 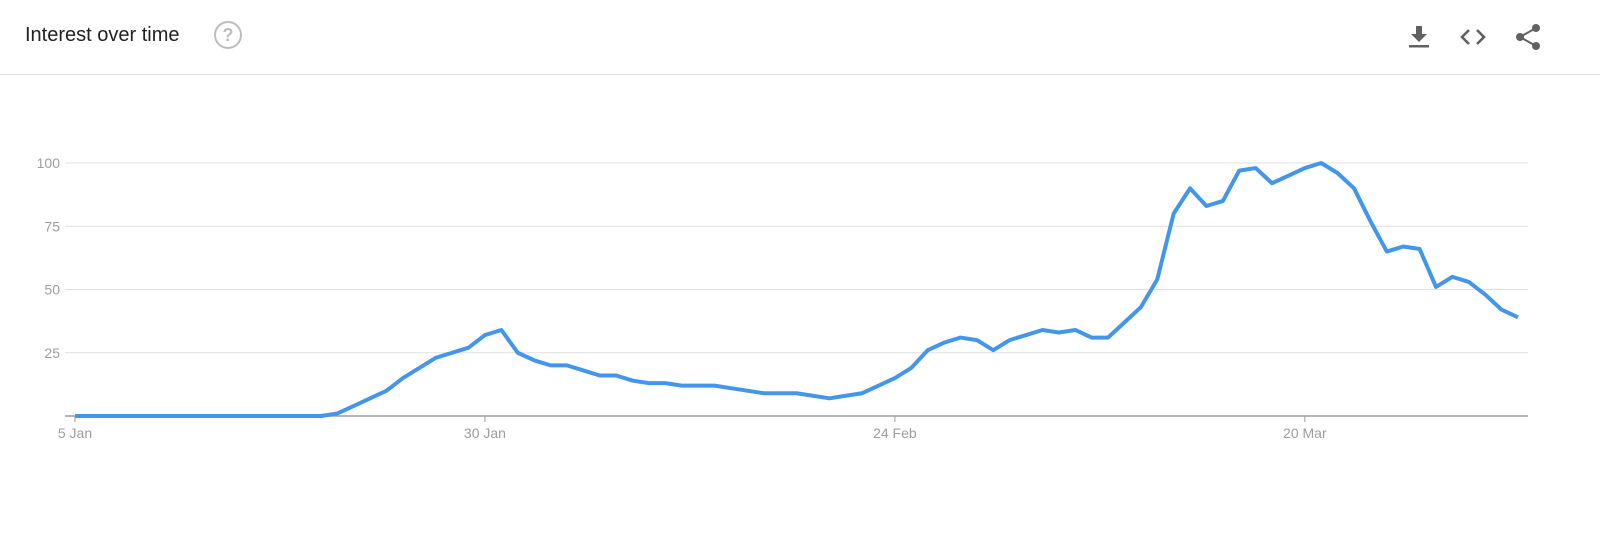 What do you see at coordinates (1473, 37) in the screenshot?
I see `embed-code-icon` at bounding box center [1473, 37].